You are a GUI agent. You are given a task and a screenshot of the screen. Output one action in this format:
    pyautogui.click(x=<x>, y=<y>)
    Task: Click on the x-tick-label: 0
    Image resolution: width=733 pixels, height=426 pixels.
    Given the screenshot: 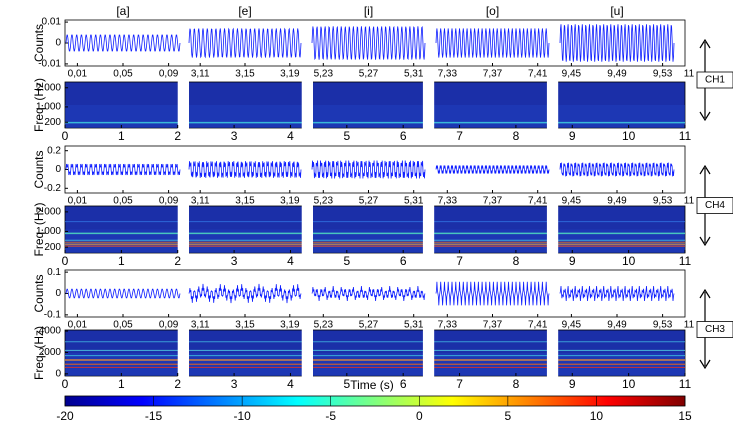 What is the action you would take?
    pyautogui.click(x=65, y=136)
    